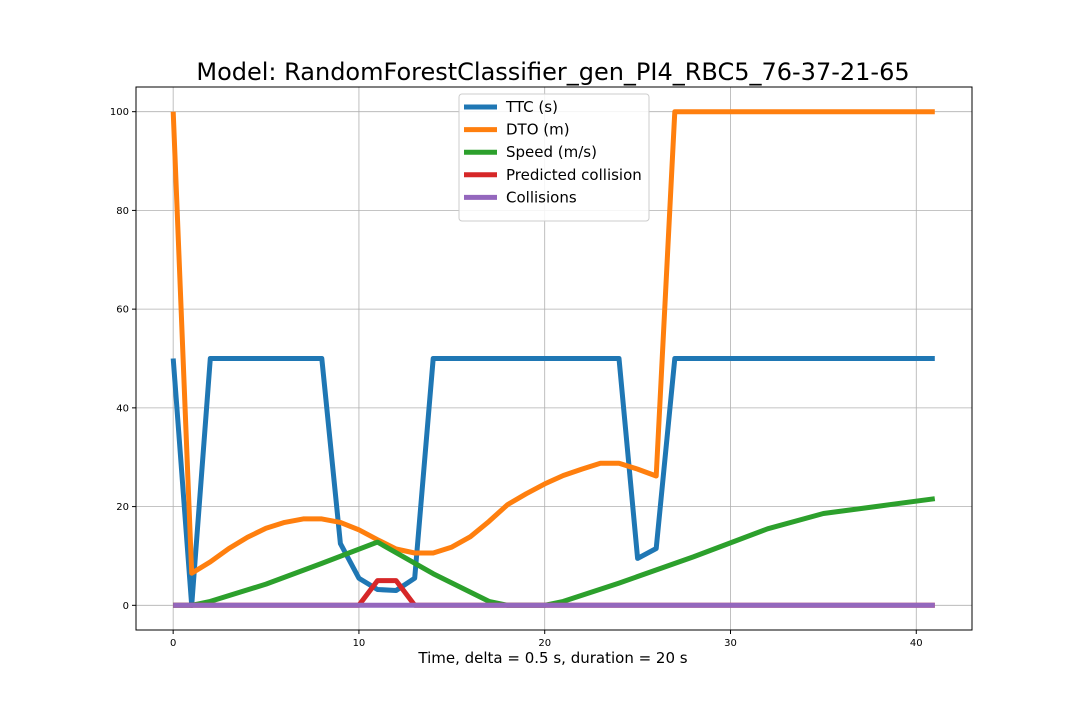 Image resolution: width=1080 pixels, height=720 pixels. Describe the element at coordinates (122, 507) in the screenshot. I see `y-tick-label: 20` at that location.